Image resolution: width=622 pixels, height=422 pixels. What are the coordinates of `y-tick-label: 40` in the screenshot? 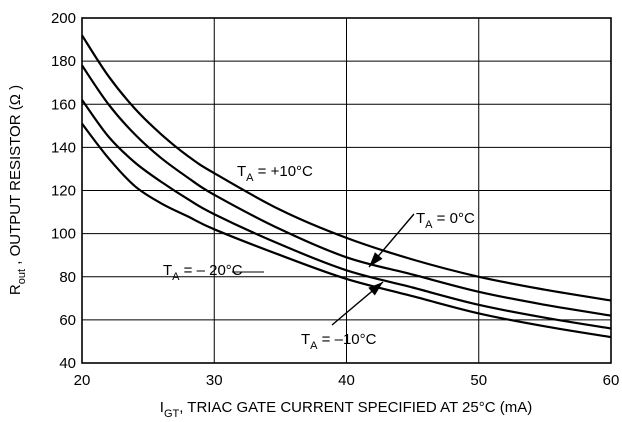 It's located at (67, 363).